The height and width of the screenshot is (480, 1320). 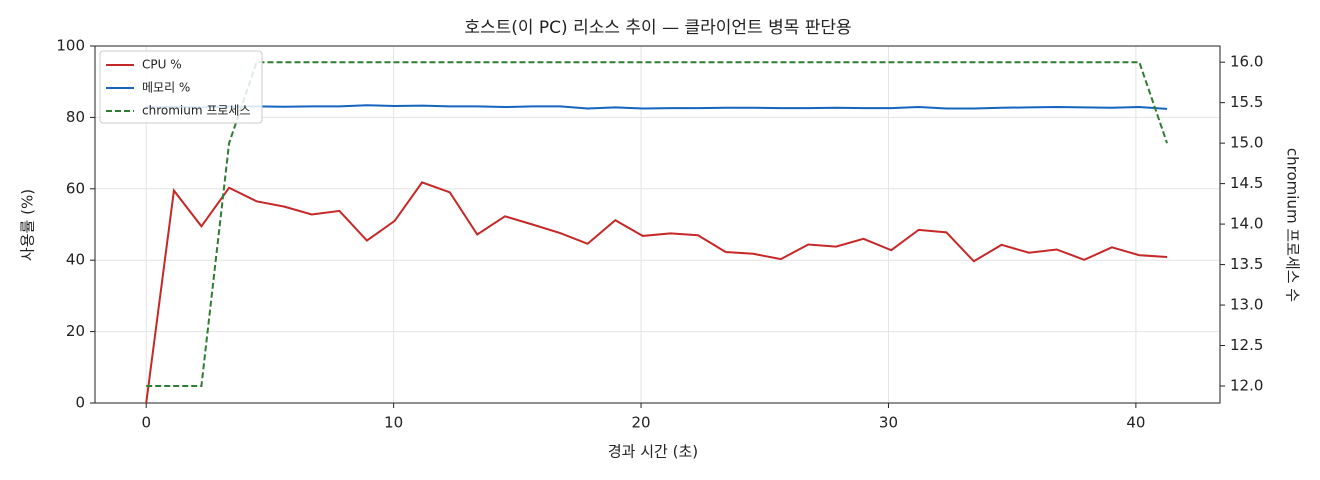 What do you see at coordinates (888, 423) in the screenshot?
I see `x-tick-label: 30` at bounding box center [888, 423].